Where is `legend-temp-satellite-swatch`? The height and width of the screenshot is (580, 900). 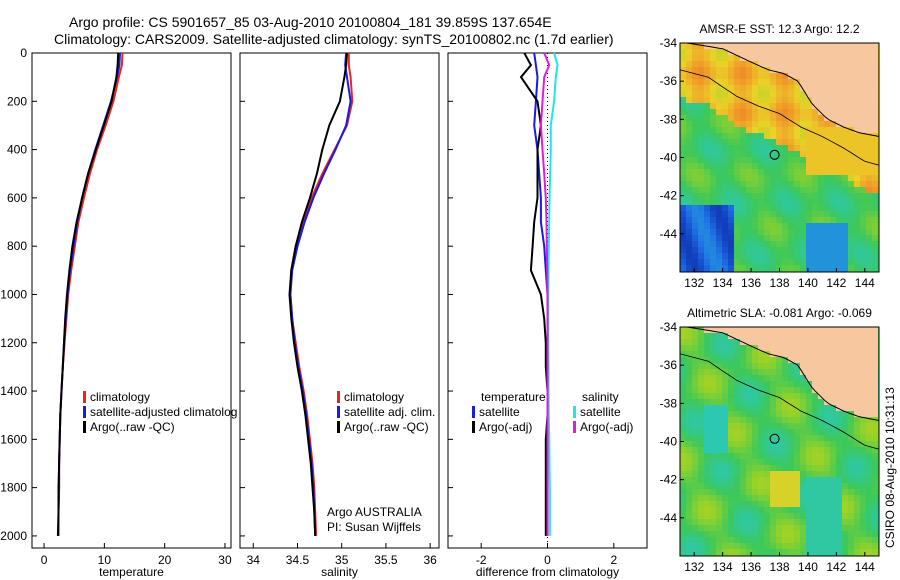
legend-temp-satellite-swatch is located at coordinates (473, 412).